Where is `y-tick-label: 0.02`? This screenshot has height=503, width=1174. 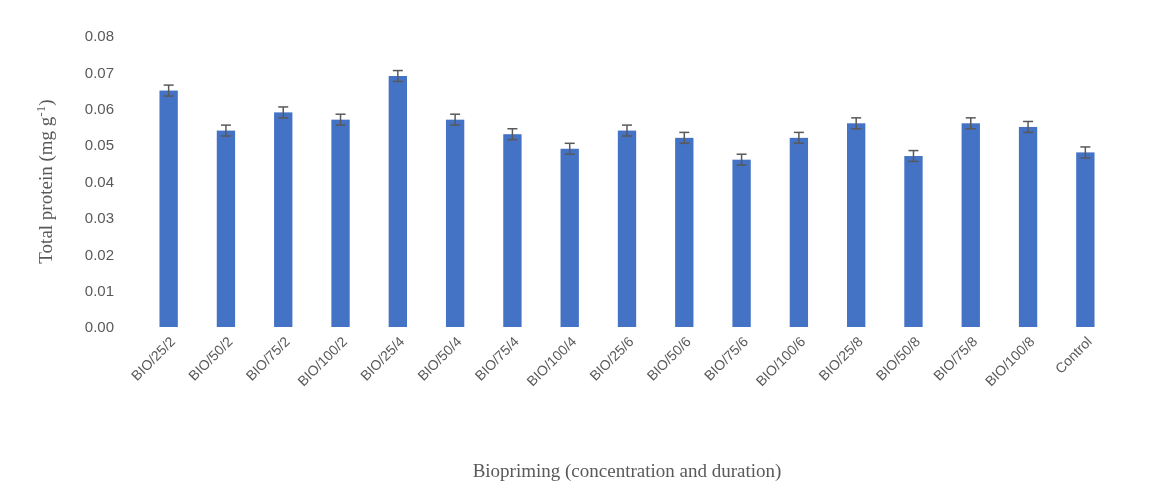 y-tick-label: 0.02 is located at coordinates (99, 254).